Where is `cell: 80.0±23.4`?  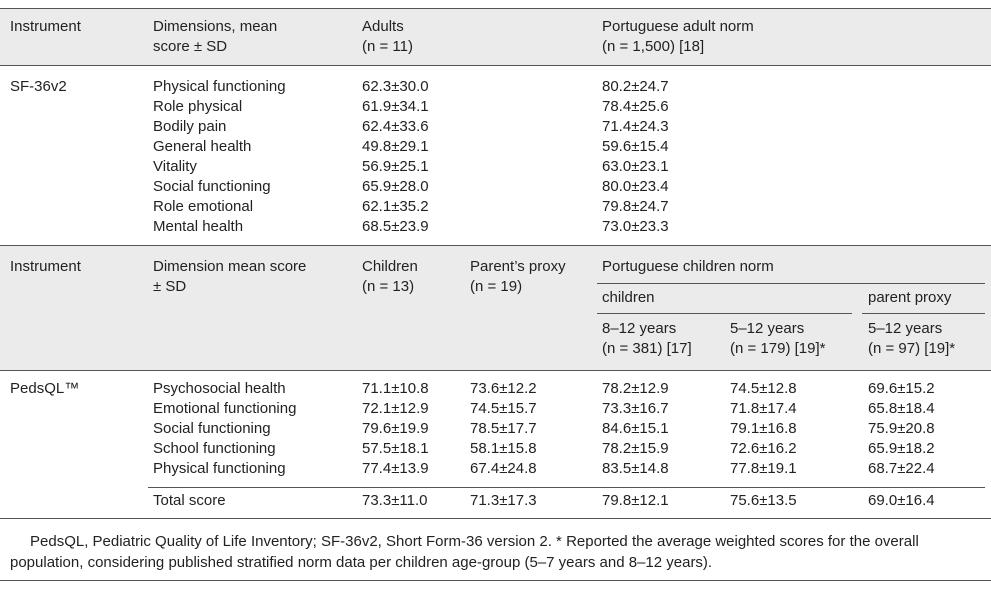
cell: 80.0±23.4 is located at coordinates (635, 186).